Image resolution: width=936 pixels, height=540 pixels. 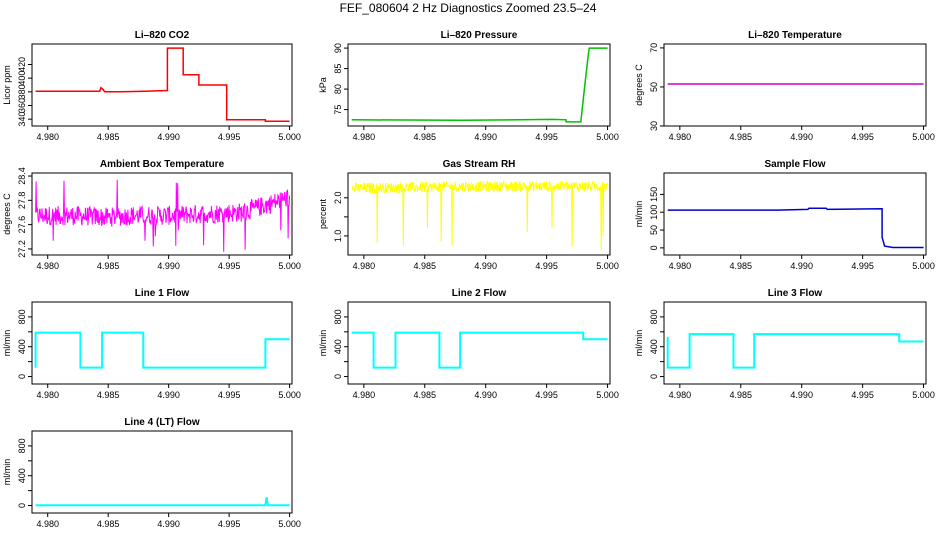 I want to click on y-tick-label: 420, so click(x=22, y=64).